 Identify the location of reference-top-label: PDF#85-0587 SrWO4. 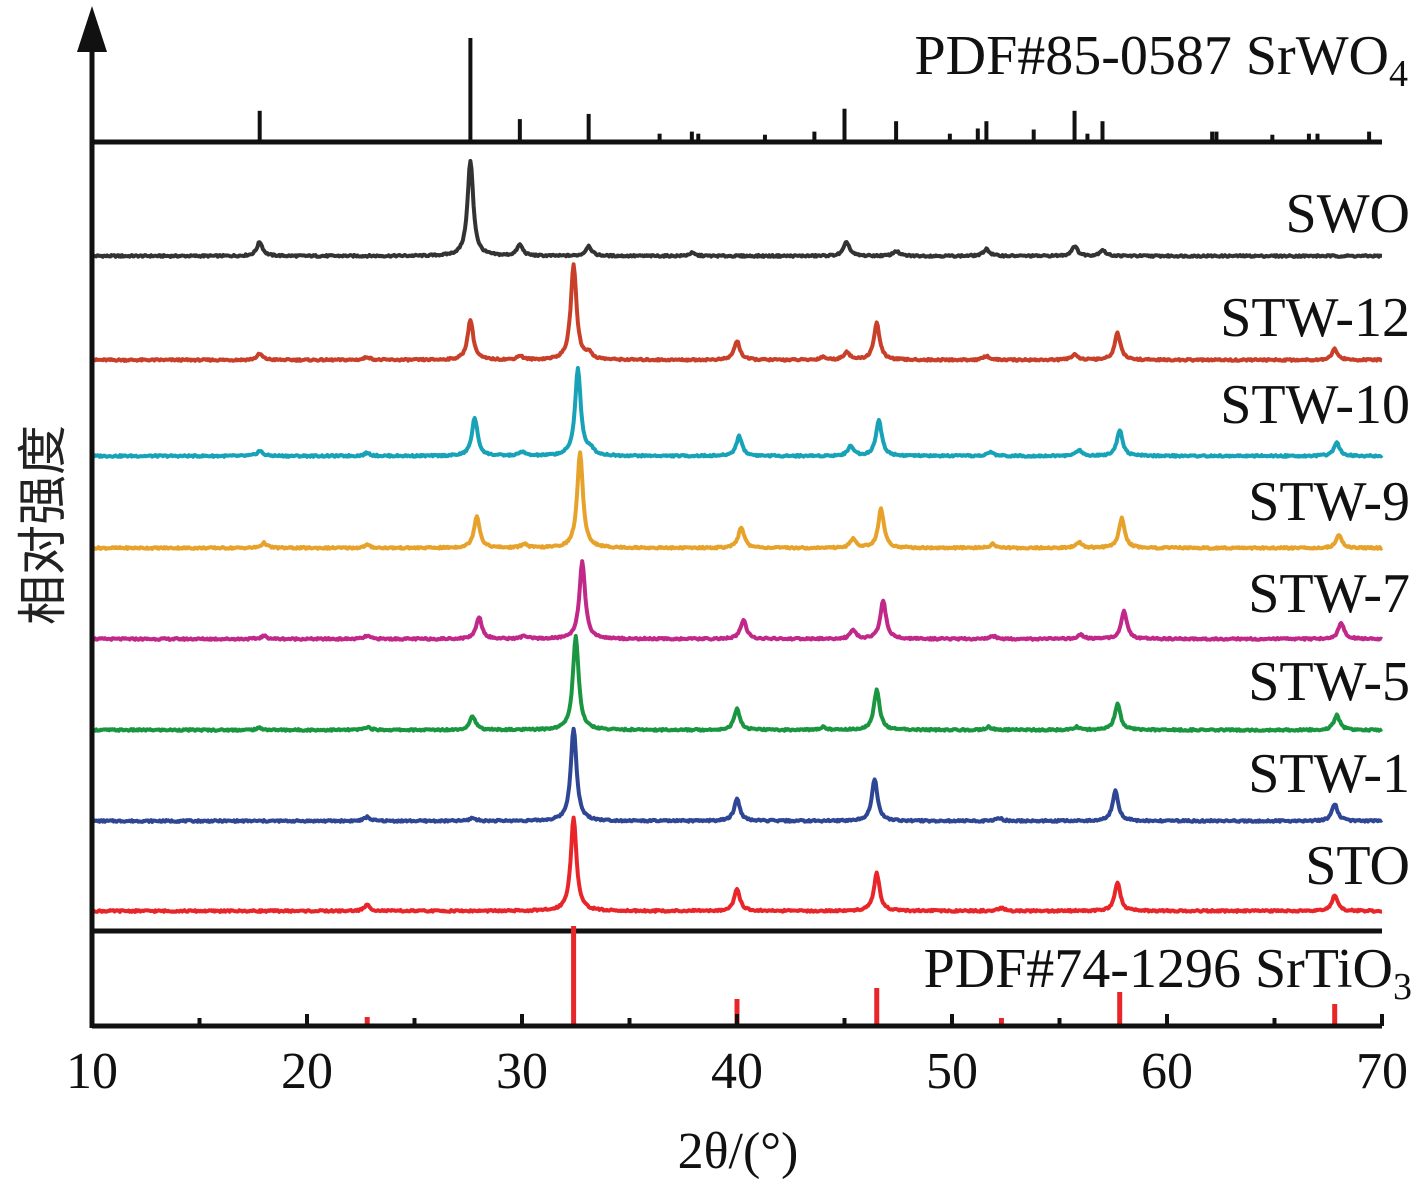
(1161, 60).